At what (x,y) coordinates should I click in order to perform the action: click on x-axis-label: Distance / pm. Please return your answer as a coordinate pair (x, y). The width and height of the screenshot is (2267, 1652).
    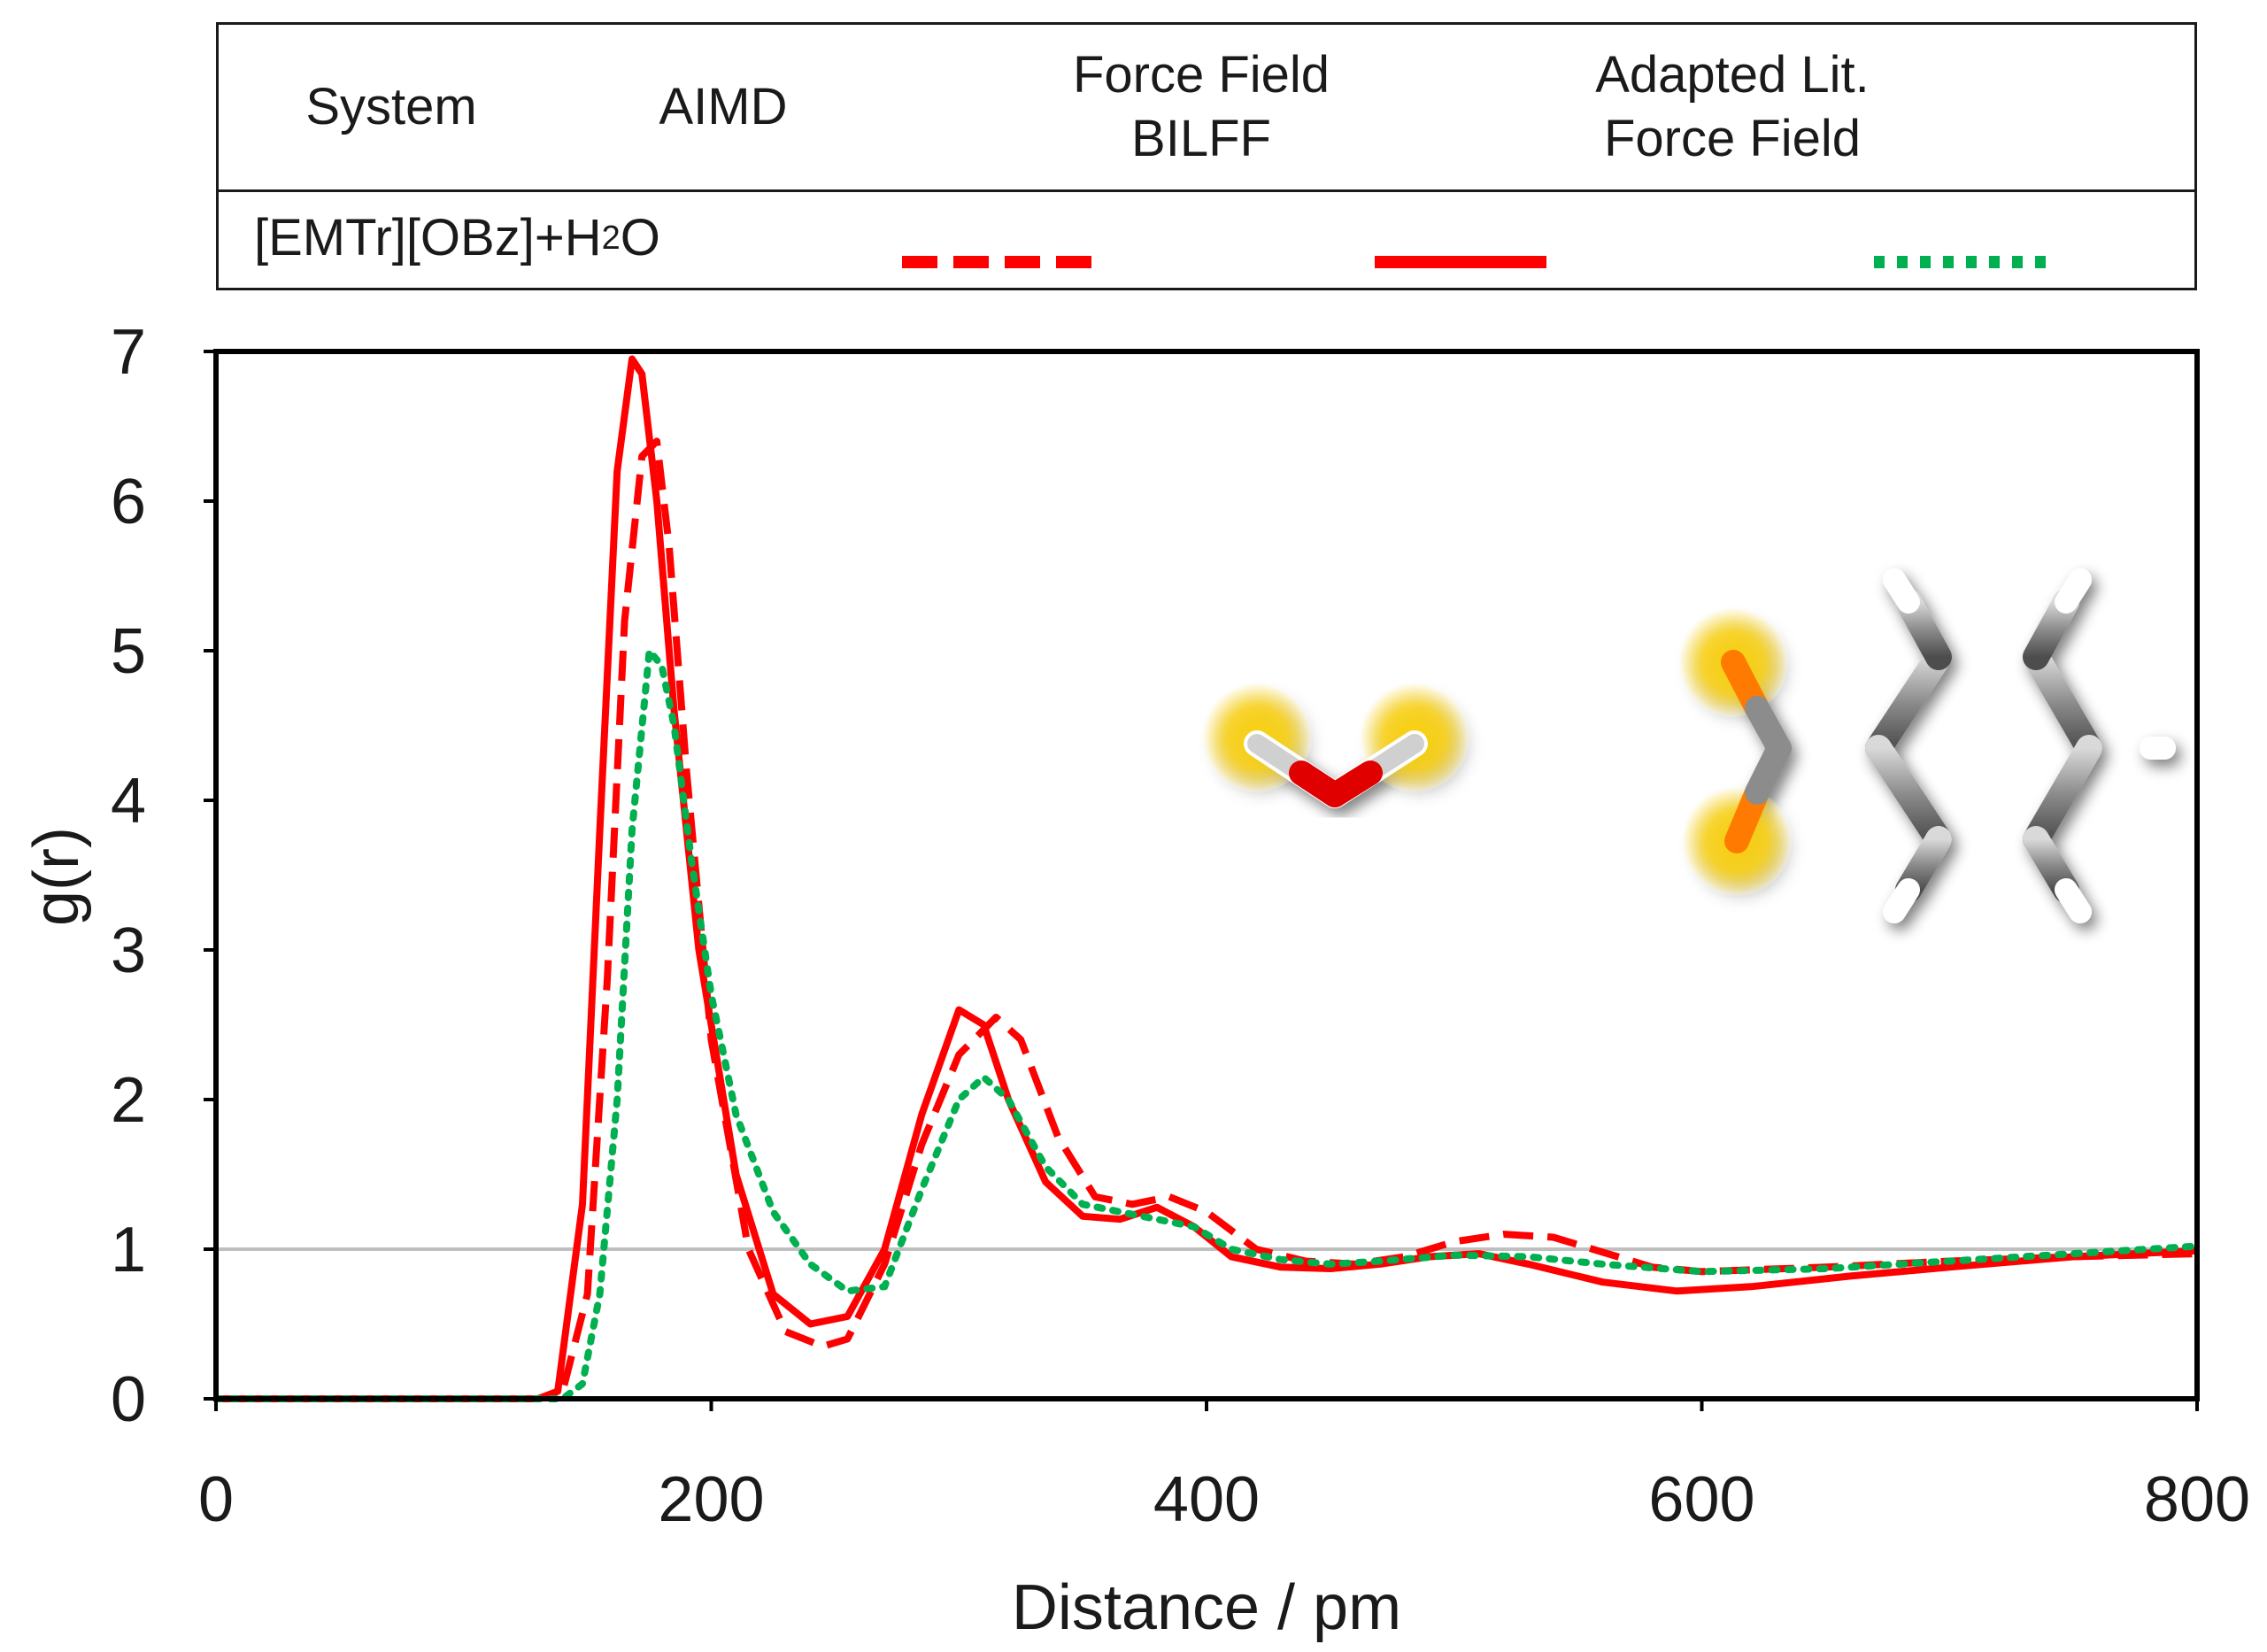
    Looking at the image, I should click on (1206, 1607).